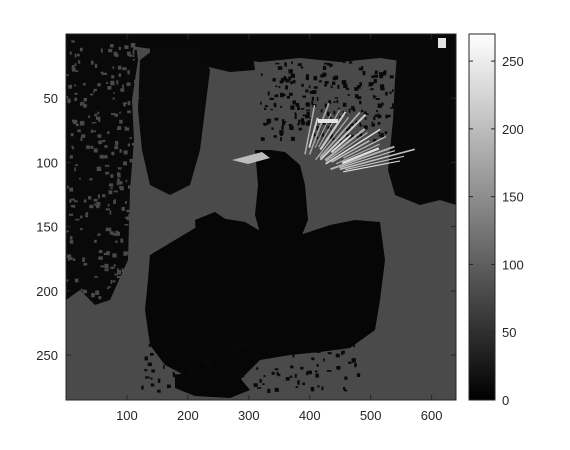  What do you see at coordinates (174, 120) in the screenshot?
I see `center-left-dark-shape` at bounding box center [174, 120].